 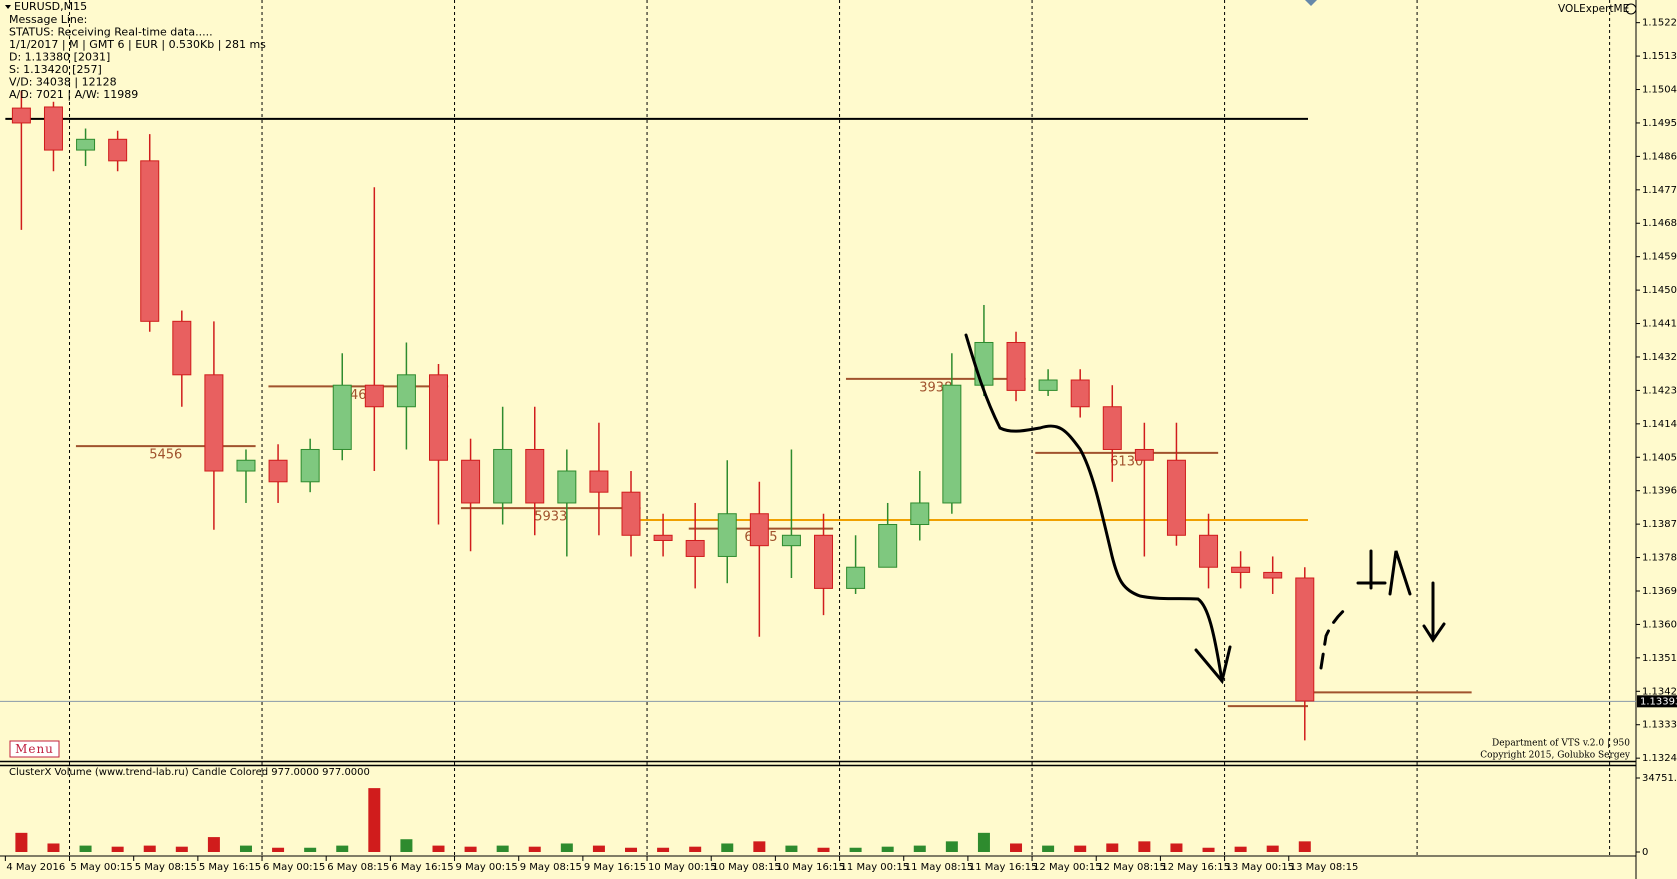 What do you see at coordinates (1434, 612) in the screenshot?
I see `drawn-down-arrow` at bounding box center [1434, 612].